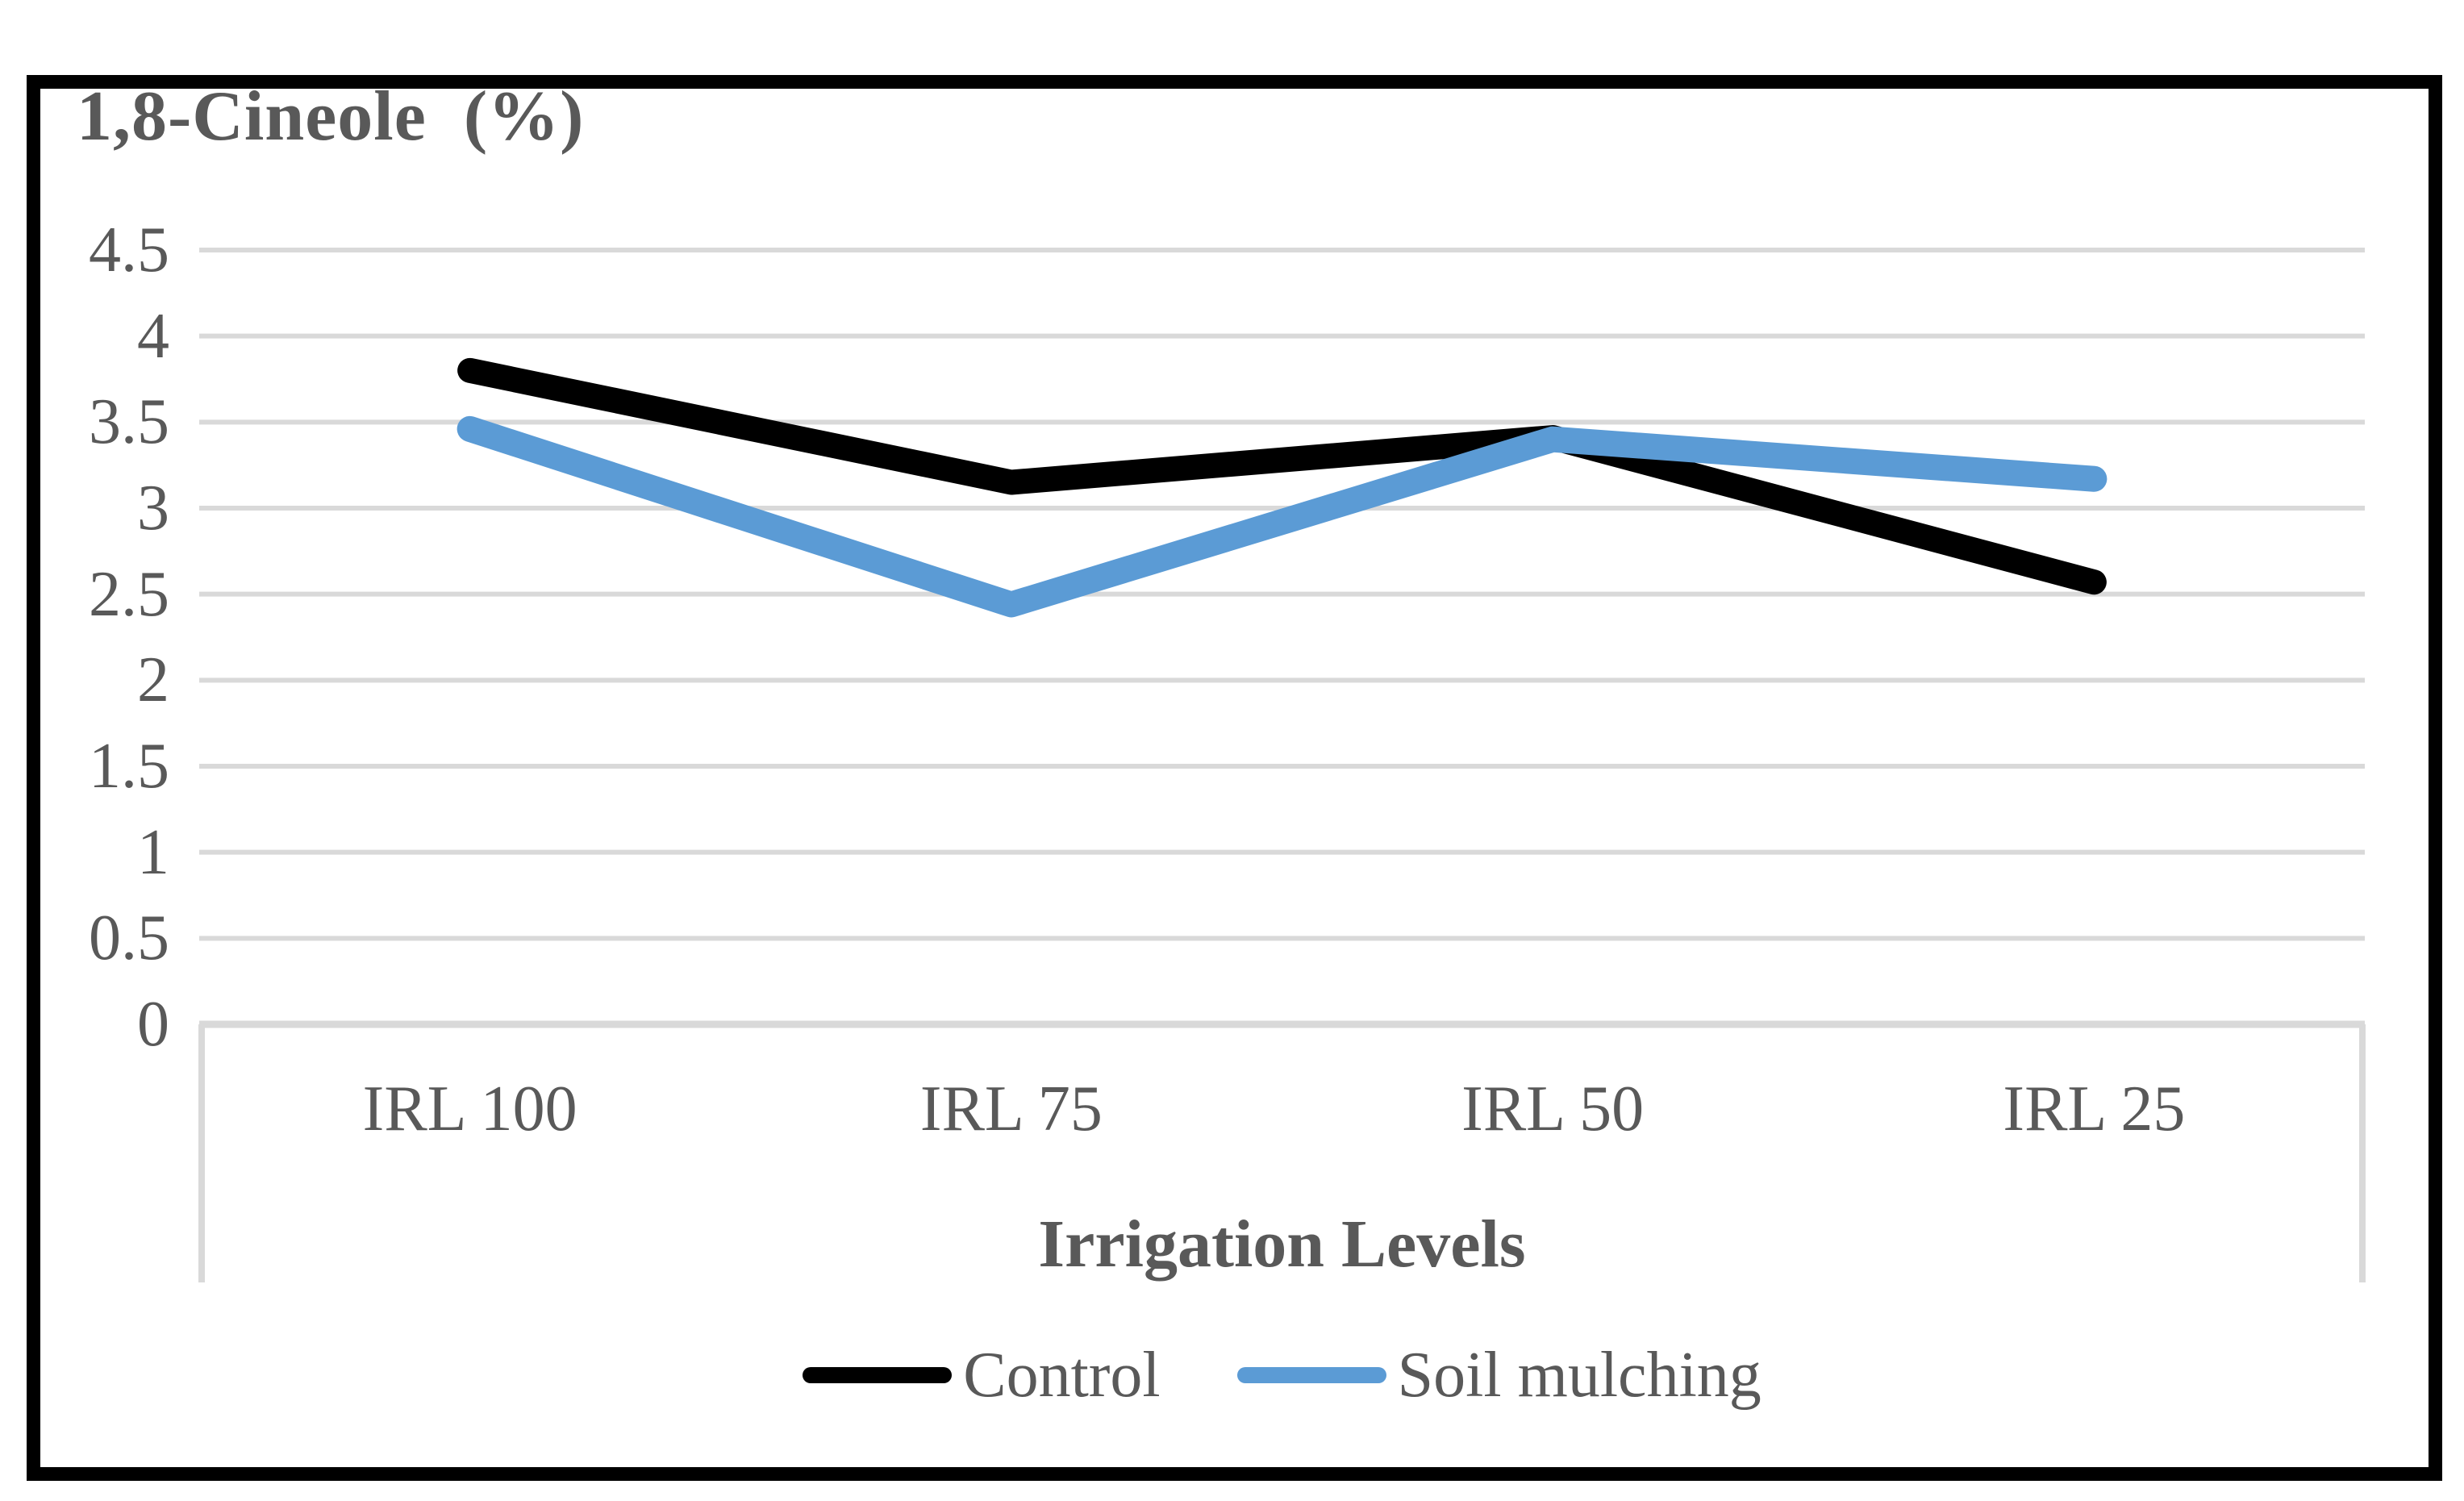 Image resolution: width=2464 pixels, height=1501 pixels. Describe the element at coordinates (153, 680) in the screenshot. I see `y-tick-label: 2` at that location.